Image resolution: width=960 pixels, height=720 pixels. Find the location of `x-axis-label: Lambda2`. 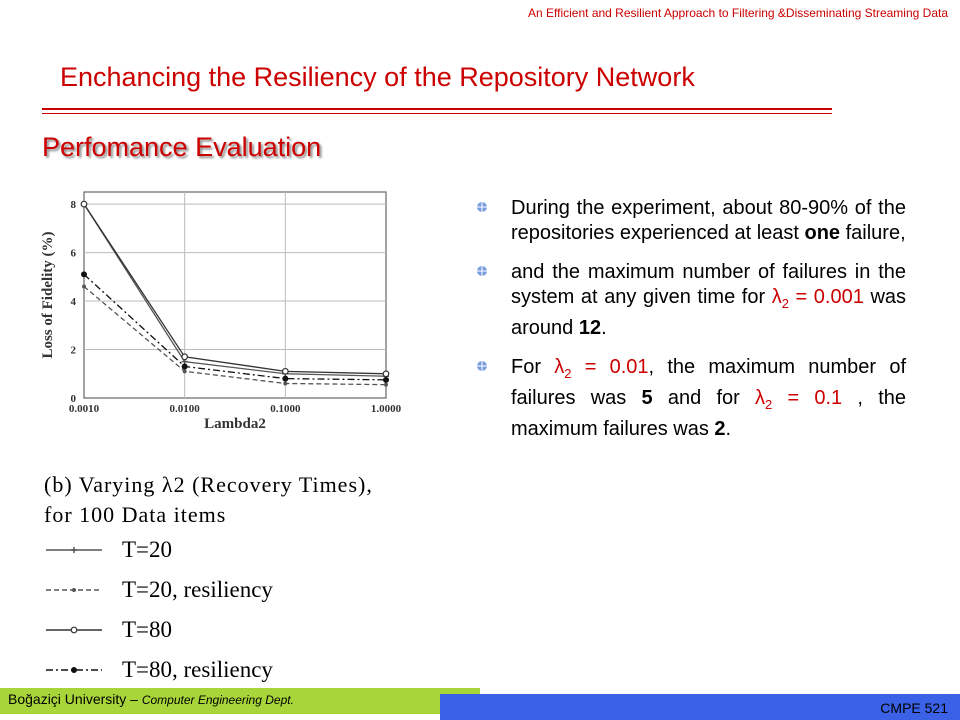

x-axis-label: Lambda2 is located at coordinates (235, 424).